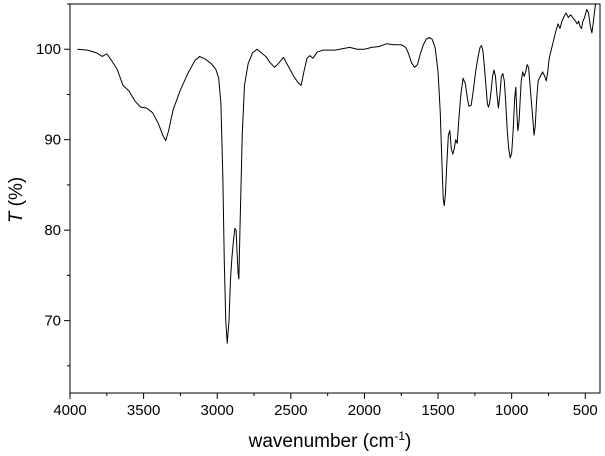 The width and height of the screenshot is (605, 456). What do you see at coordinates (52, 140) in the screenshot?
I see `y-tick-label: 90` at bounding box center [52, 140].